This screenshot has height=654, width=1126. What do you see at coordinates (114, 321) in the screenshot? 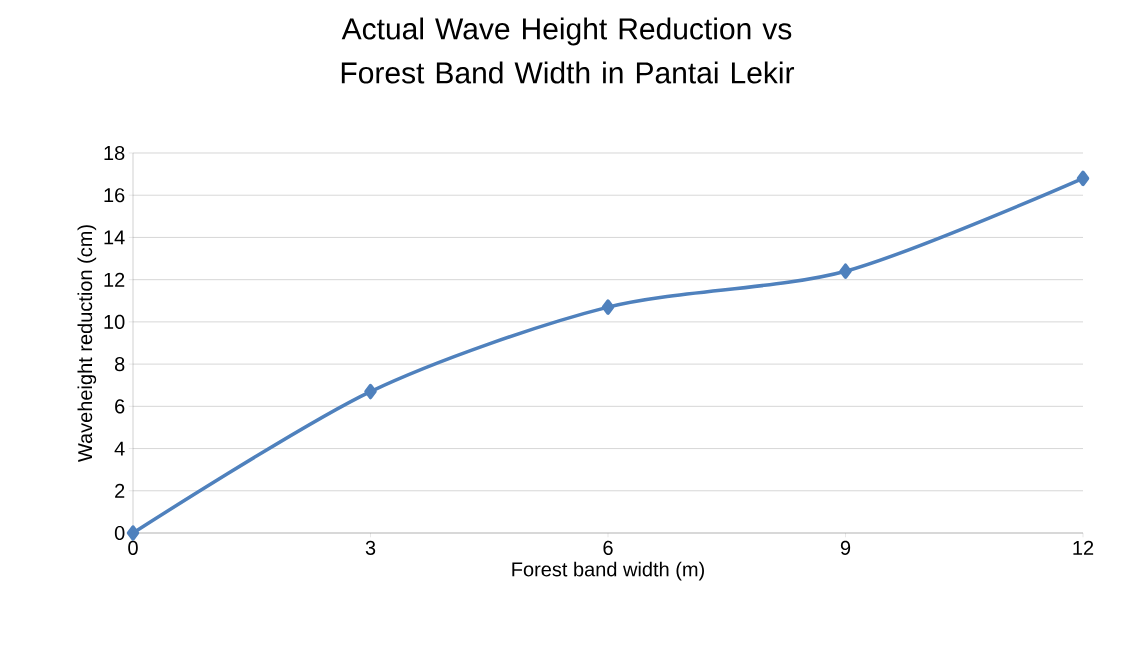
I see `y-tick-label: 10` at bounding box center [114, 321].